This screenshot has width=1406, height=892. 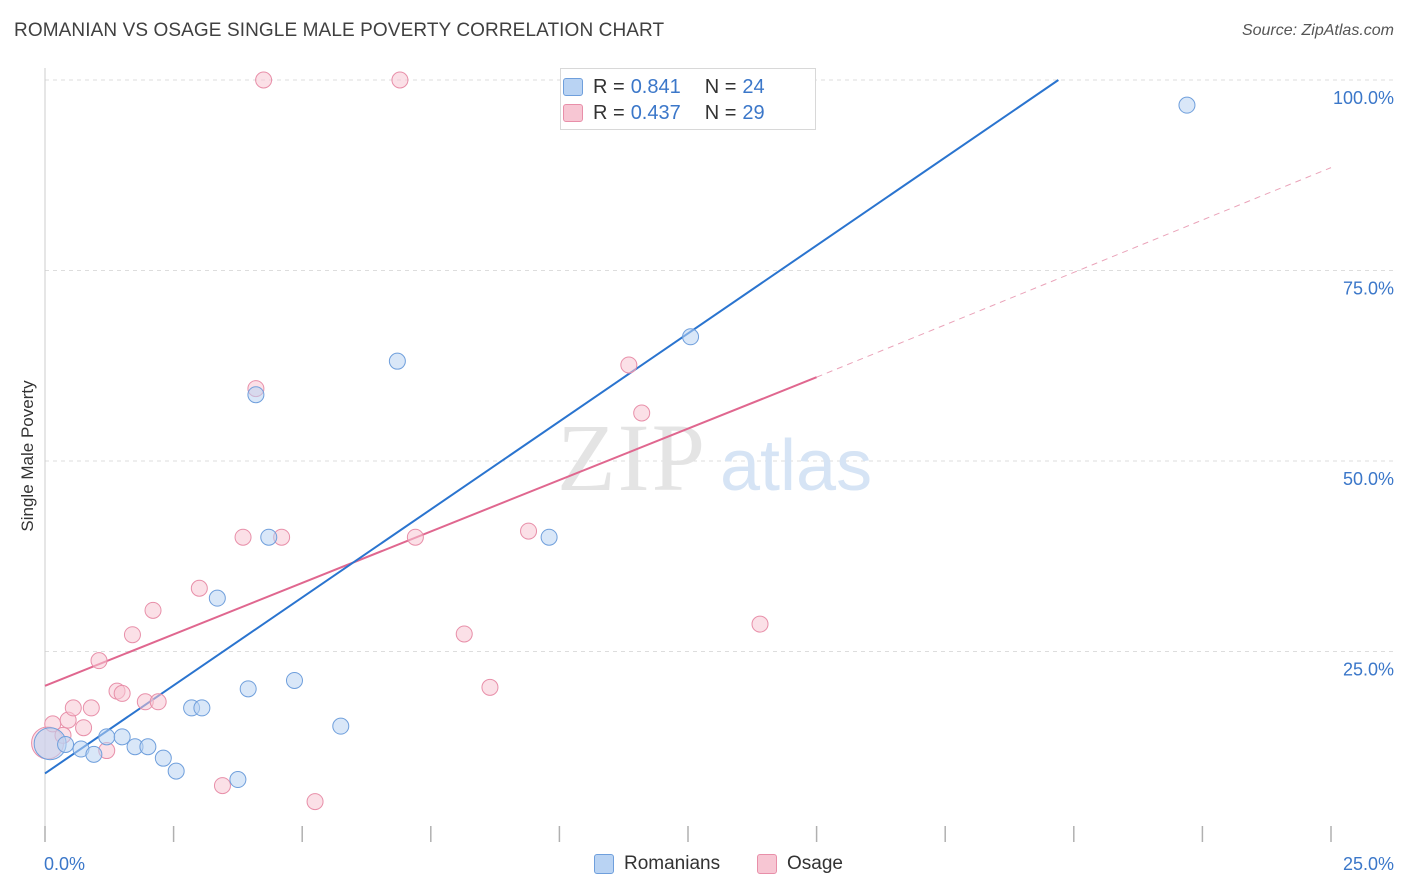 I want to click on bottom-legend-osage: Osage, so click(x=800, y=864).